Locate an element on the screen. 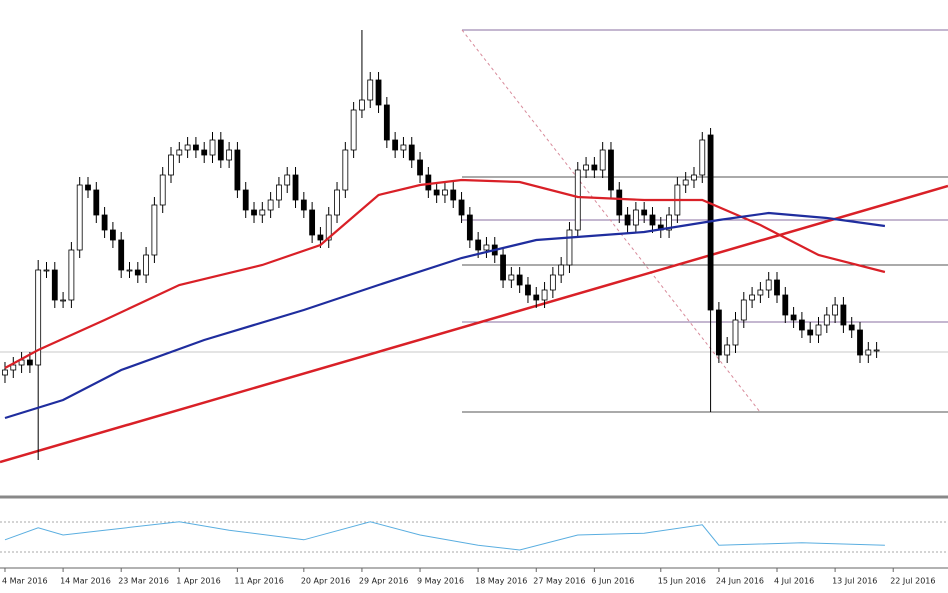 This screenshot has width=948, height=593. x-tick-label: 18 May 2016 is located at coordinates (501, 581).